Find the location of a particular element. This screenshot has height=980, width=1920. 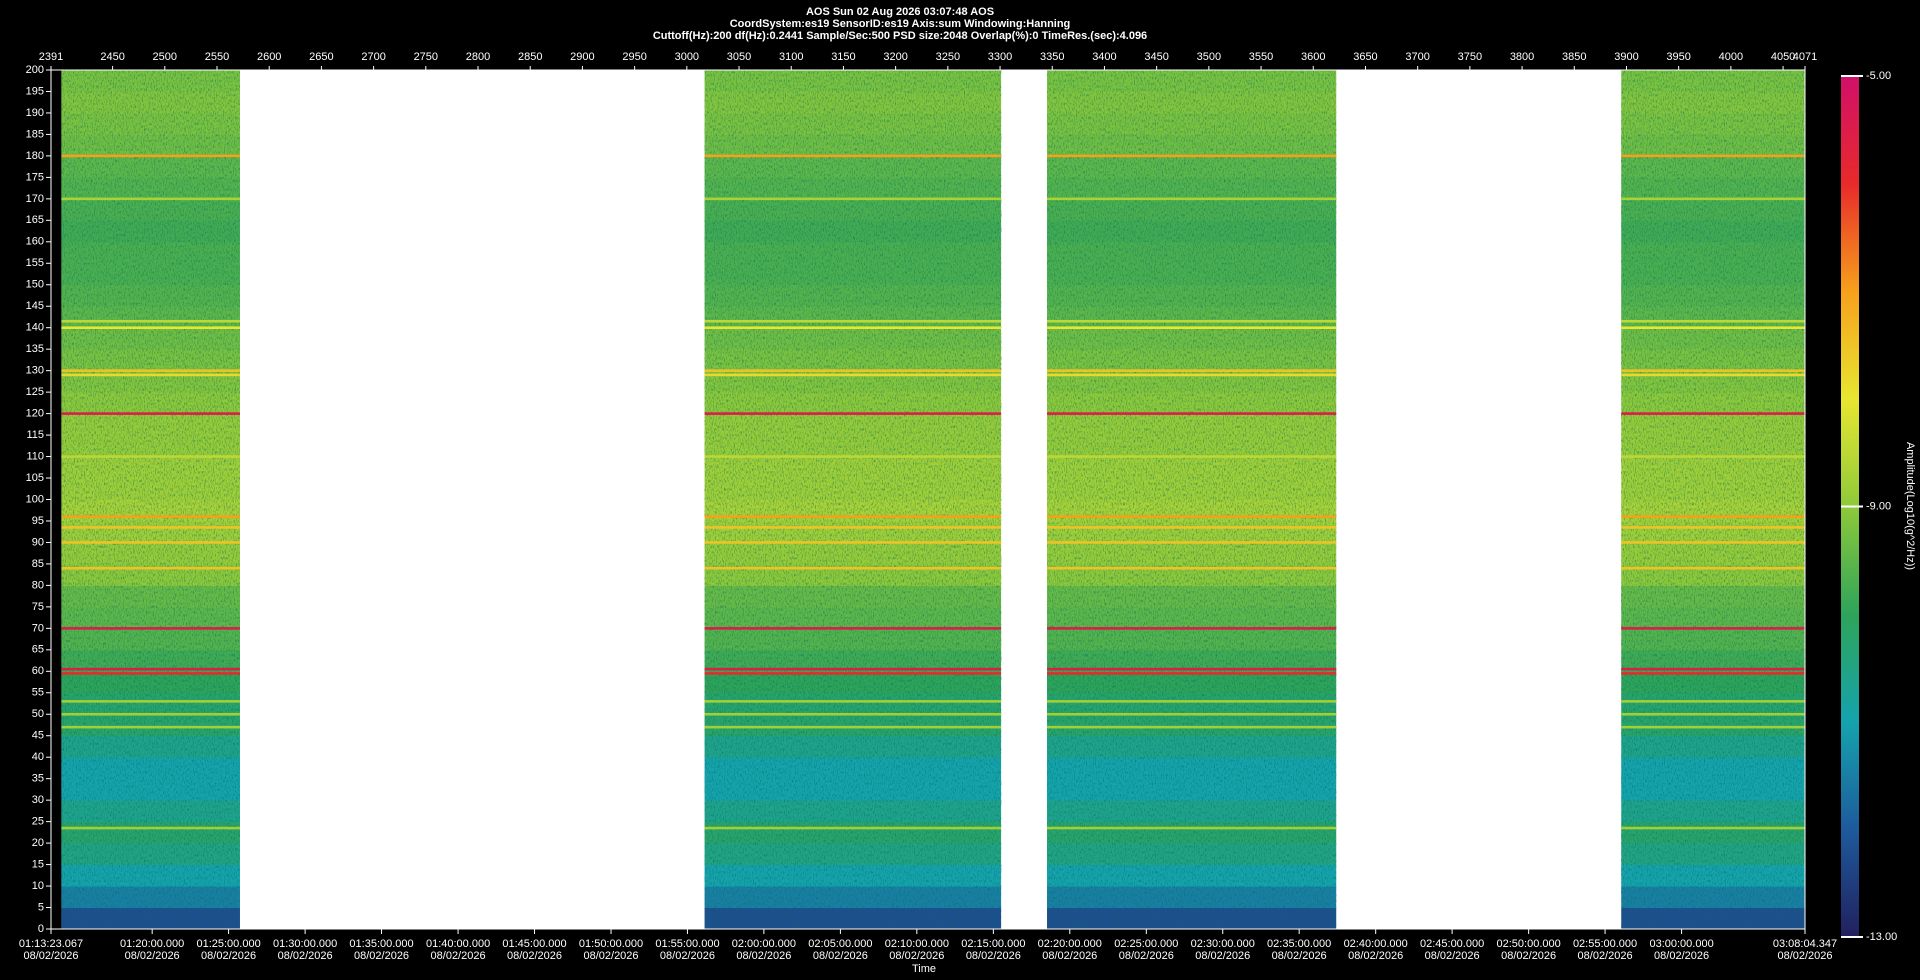

x-tick-label: 4071 is located at coordinates (1805, 57).